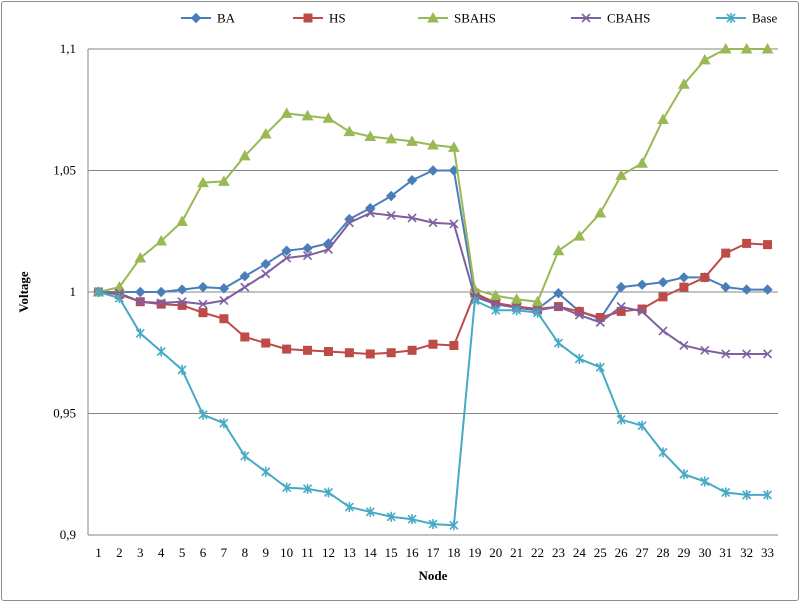 The width and height of the screenshot is (802, 604). Describe the element at coordinates (765, 18) in the screenshot. I see `legend-label: Base` at that location.